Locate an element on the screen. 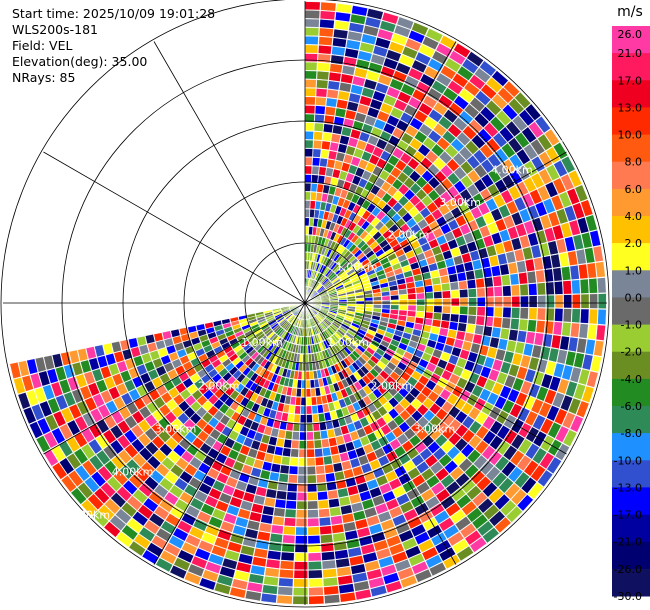 The image size is (650, 610). colorbar-tick-label: -17.0 is located at coordinates (628, 515).